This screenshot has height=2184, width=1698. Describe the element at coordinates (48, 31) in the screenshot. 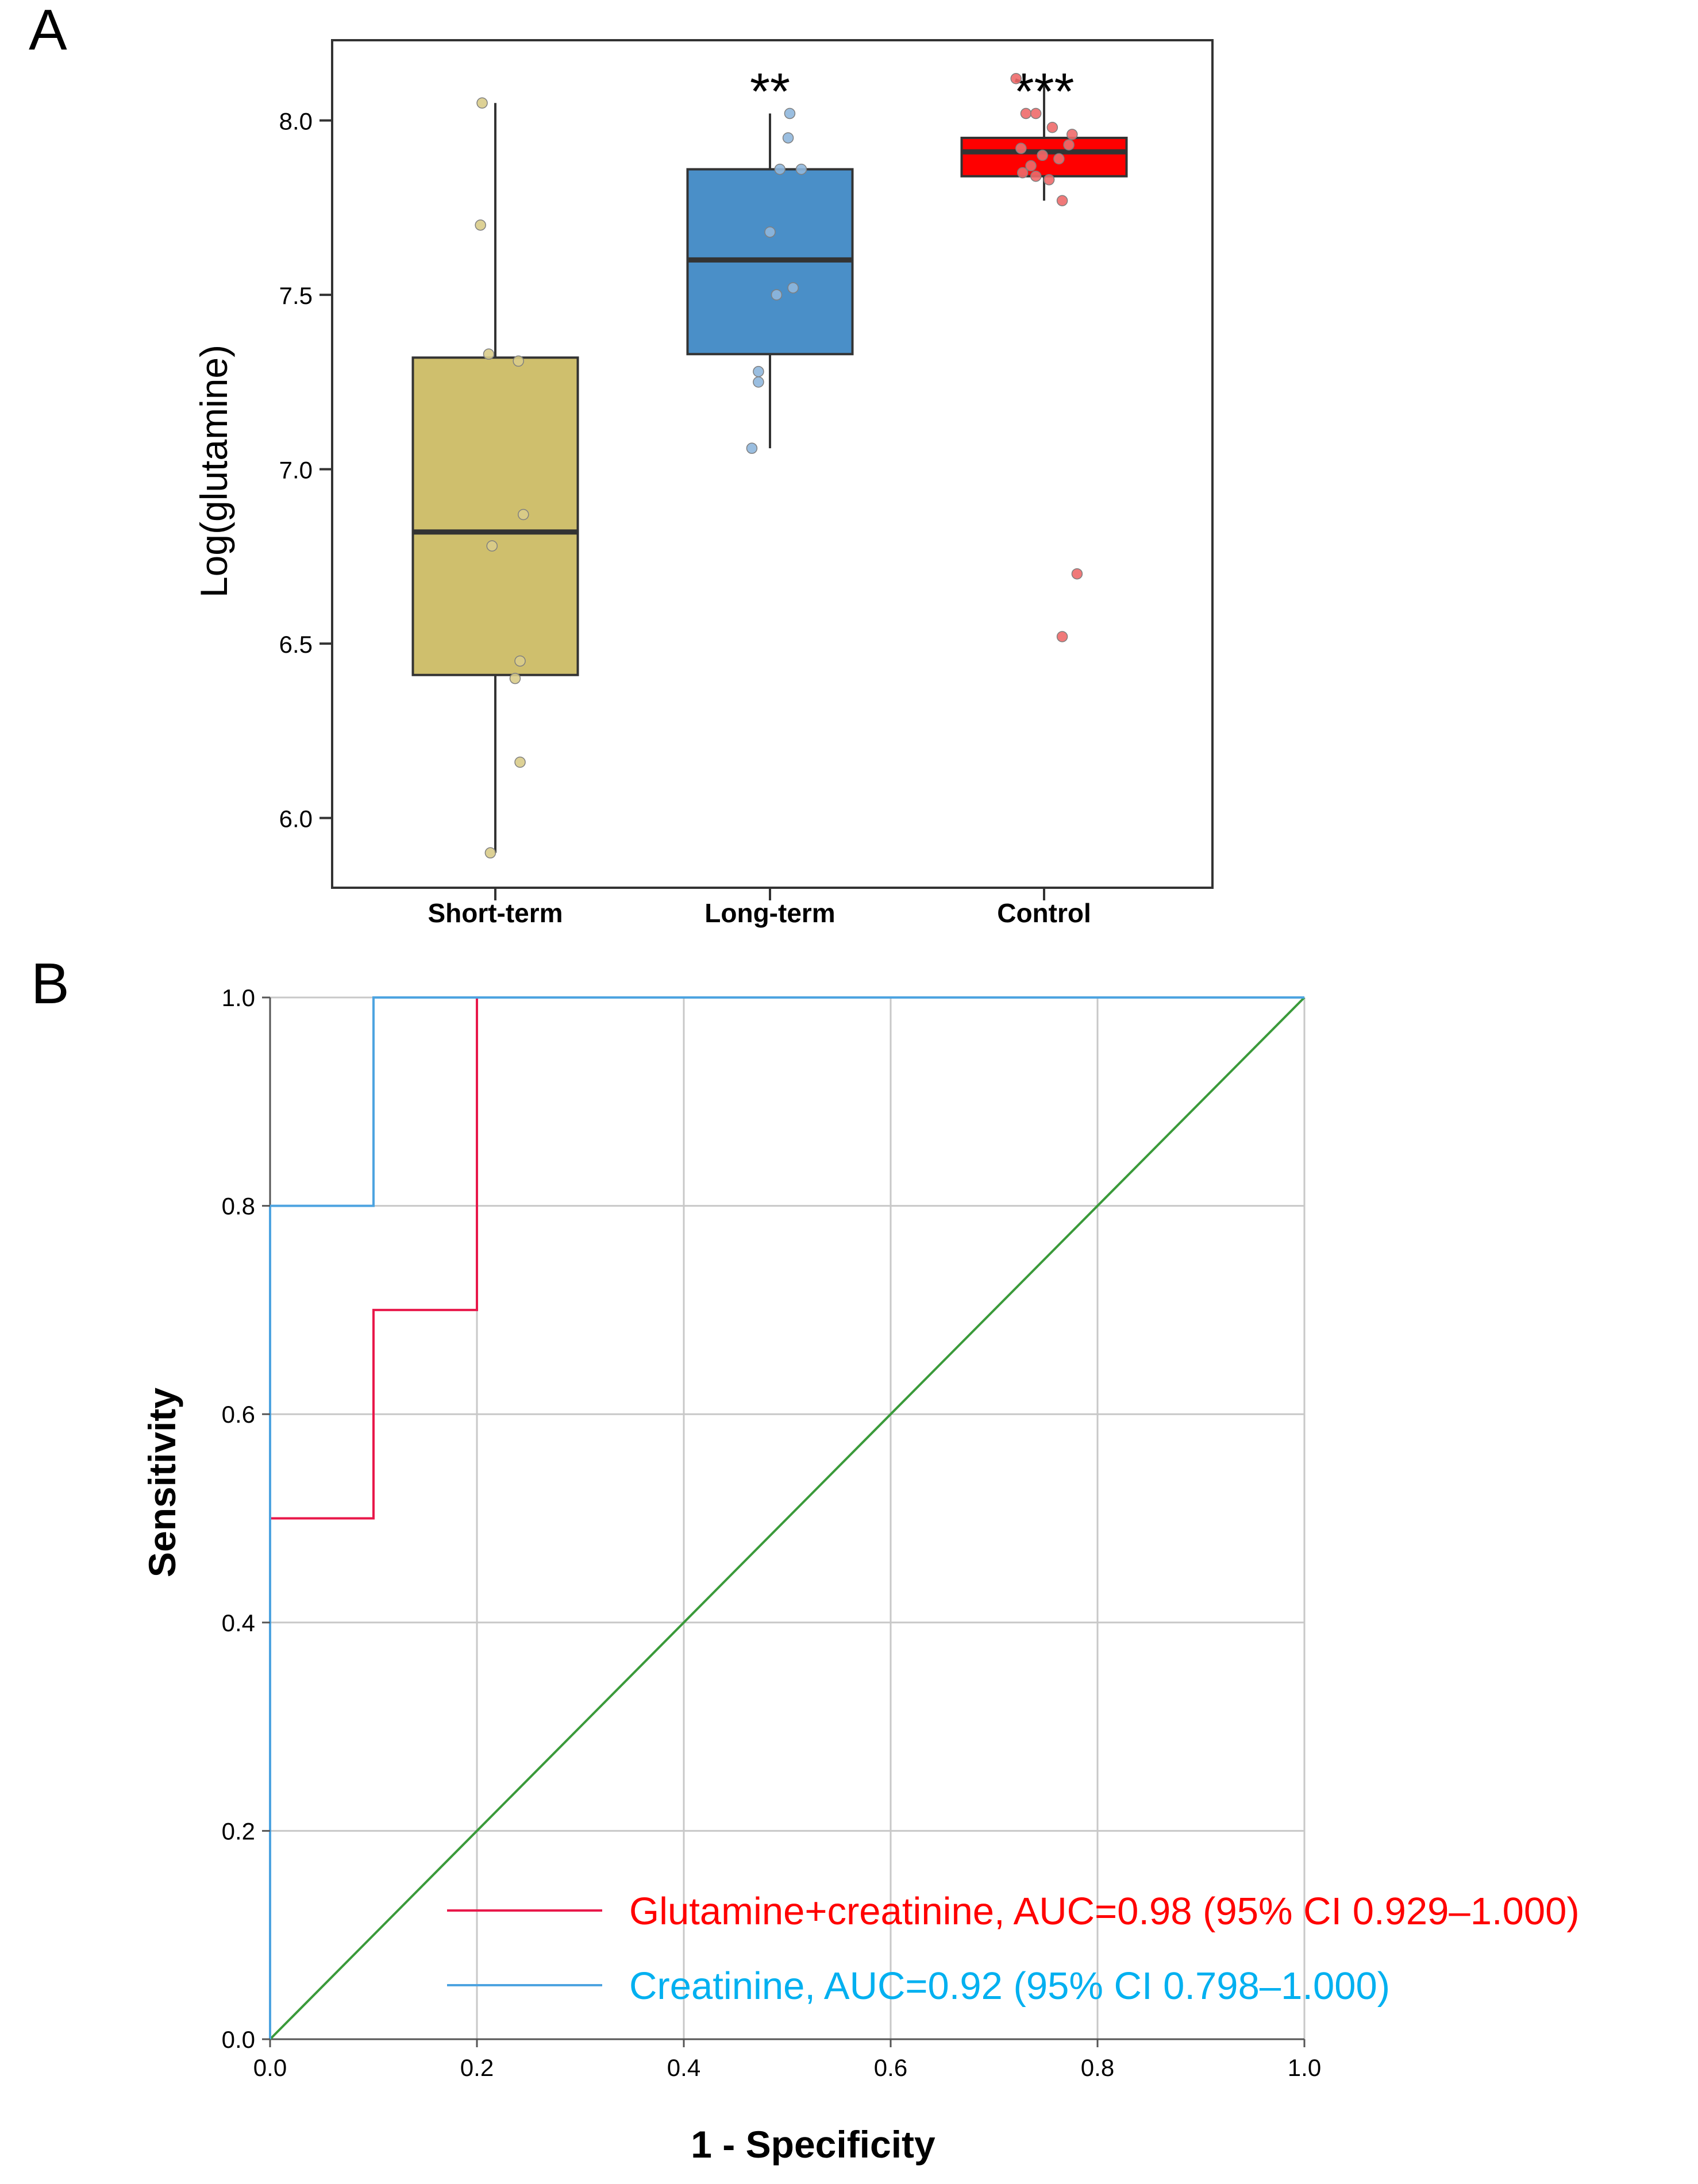

I see `panel-label-a: A` at that location.